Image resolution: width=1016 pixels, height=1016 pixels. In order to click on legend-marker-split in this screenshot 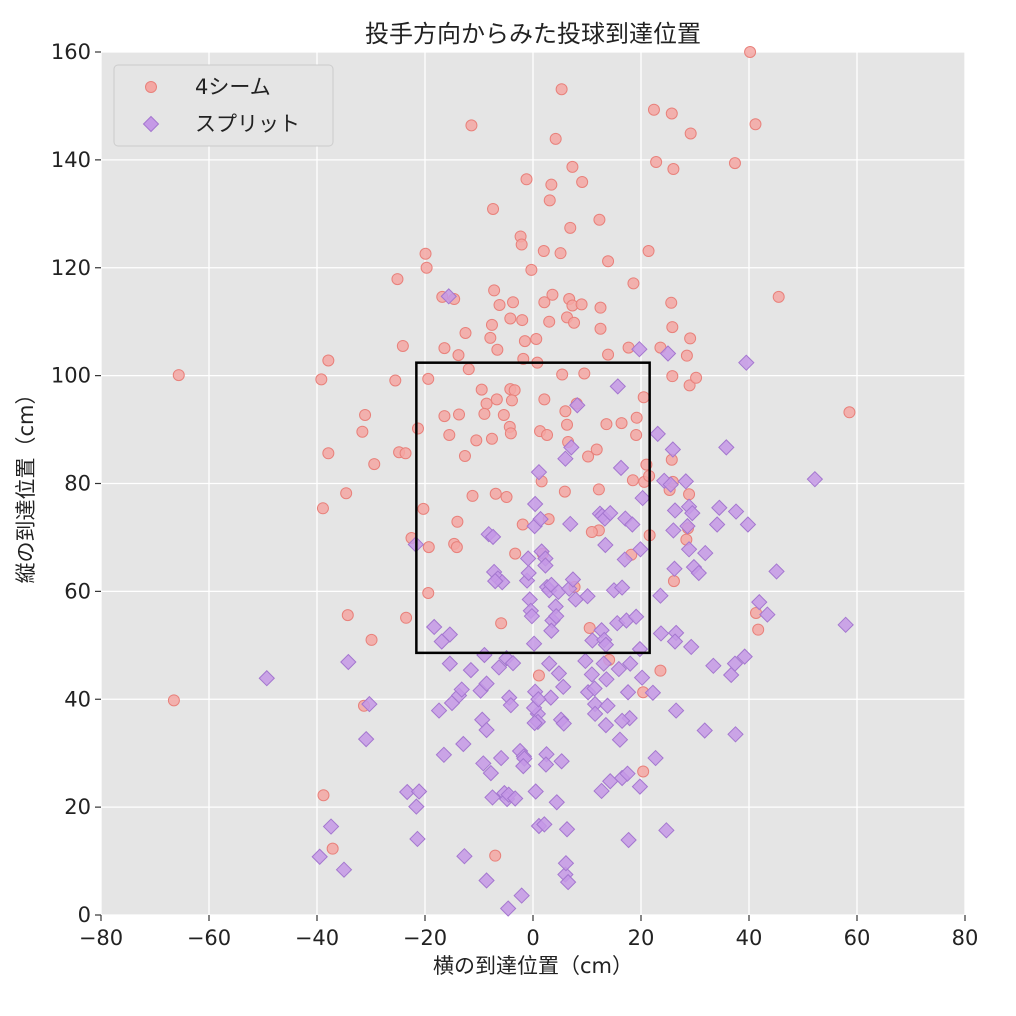, I will do `click(151, 124)`.